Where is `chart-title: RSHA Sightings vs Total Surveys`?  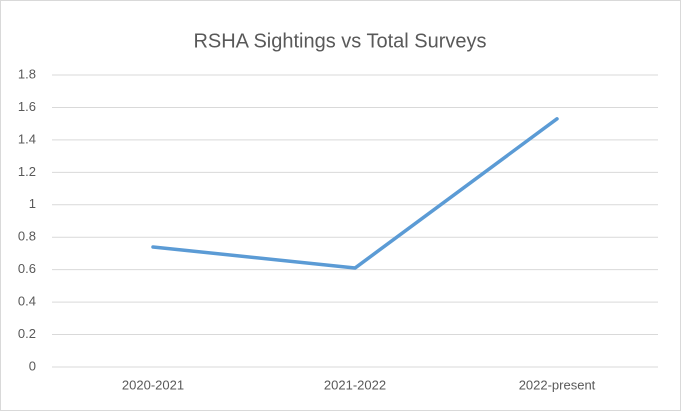 chart-title: RSHA Sightings vs Total Surveys is located at coordinates (339, 41).